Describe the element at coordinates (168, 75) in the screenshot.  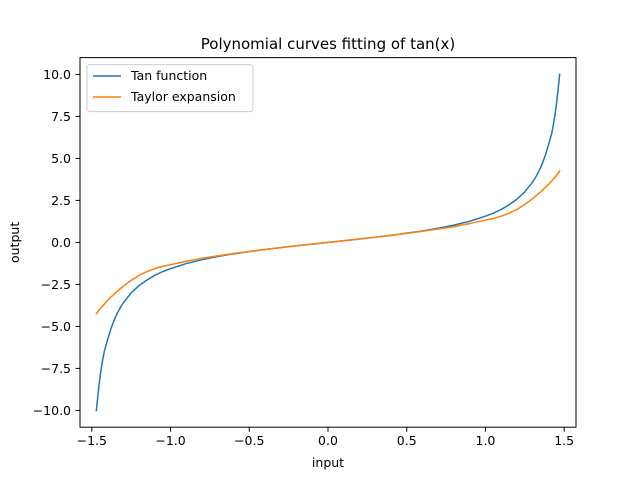
I see `legend-label-tan: Tan function` at that location.